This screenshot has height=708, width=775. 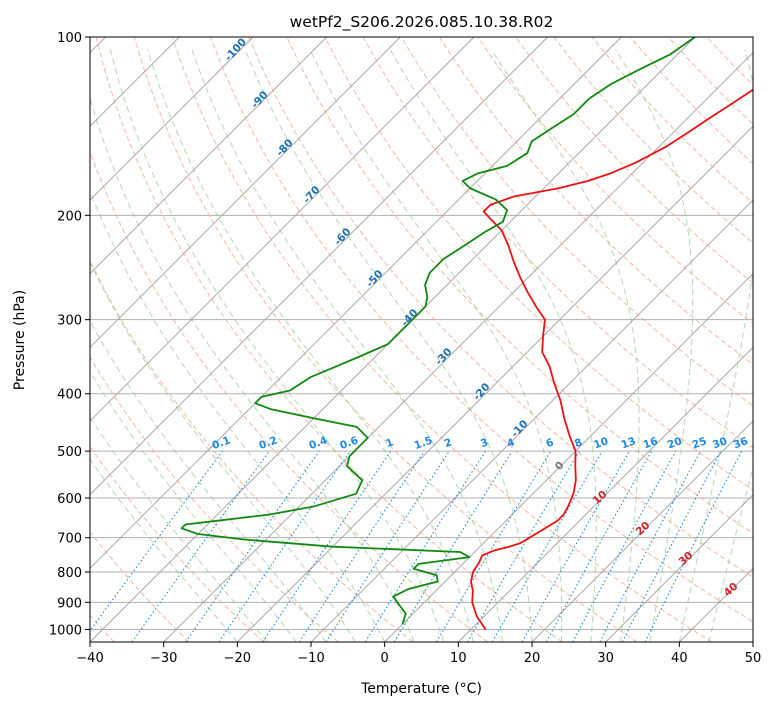 What do you see at coordinates (69, 452) in the screenshot?
I see `y-tick-label: 500` at bounding box center [69, 452].